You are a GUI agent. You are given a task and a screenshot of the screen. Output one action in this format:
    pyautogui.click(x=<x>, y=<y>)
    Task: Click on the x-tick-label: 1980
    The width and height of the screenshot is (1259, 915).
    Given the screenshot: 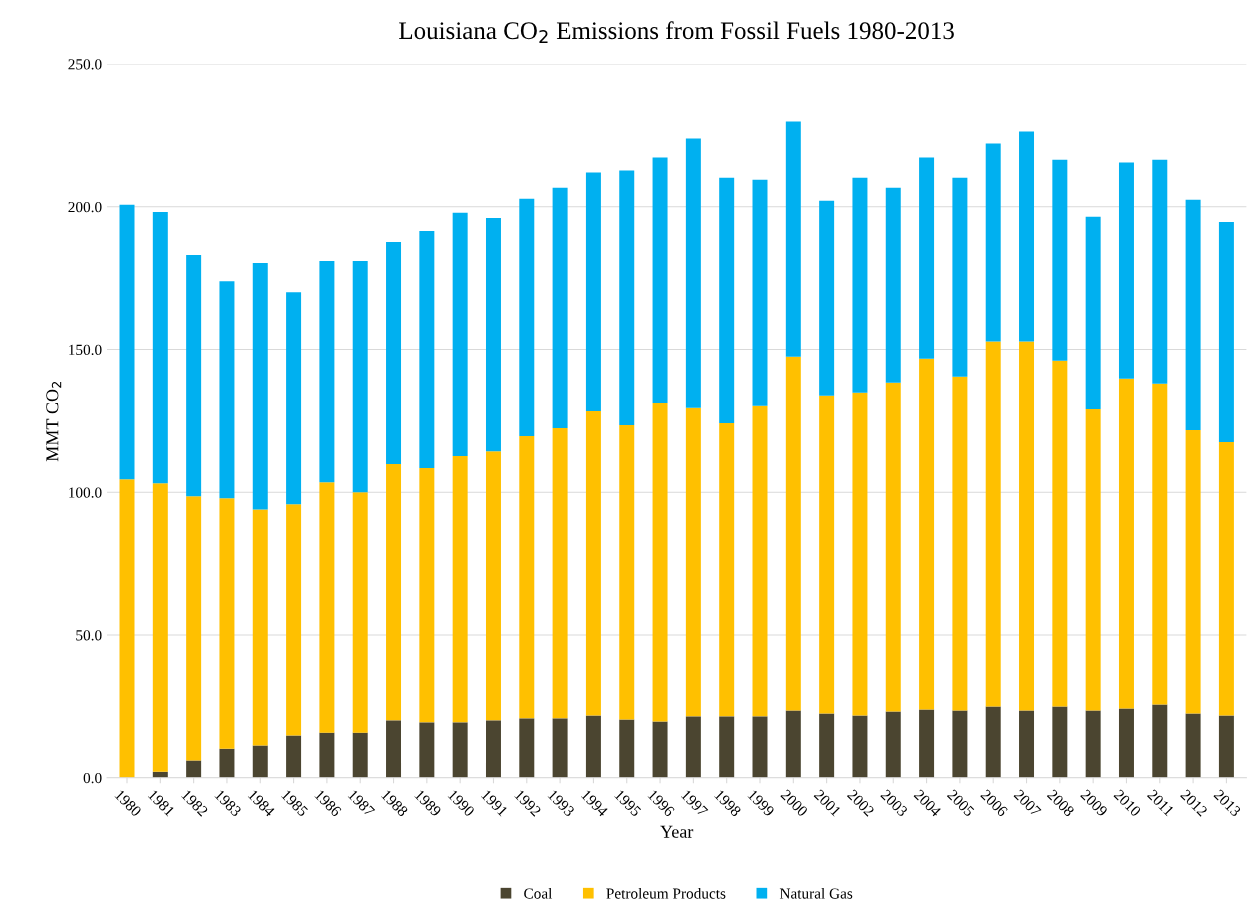 What is the action you would take?
    pyautogui.click(x=128, y=803)
    